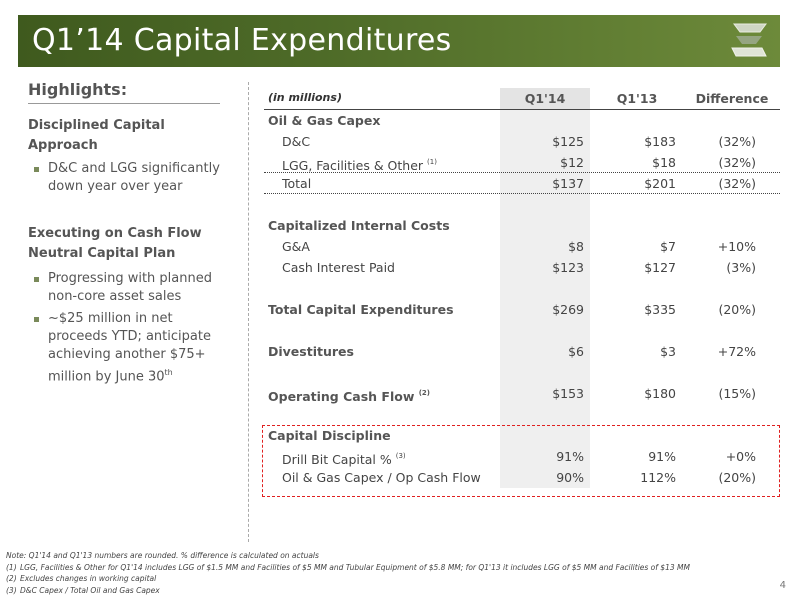 Image resolution: width=800 pixels, height=600 pixels. I want to click on value-q1-13: $3, so click(668, 351).